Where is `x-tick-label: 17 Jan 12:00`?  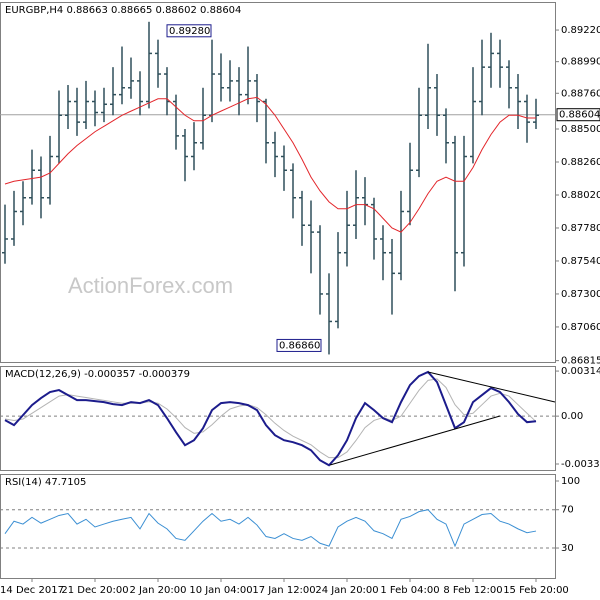
x-tick-label: 17 Jan 12:00 is located at coordinates (283, 590).